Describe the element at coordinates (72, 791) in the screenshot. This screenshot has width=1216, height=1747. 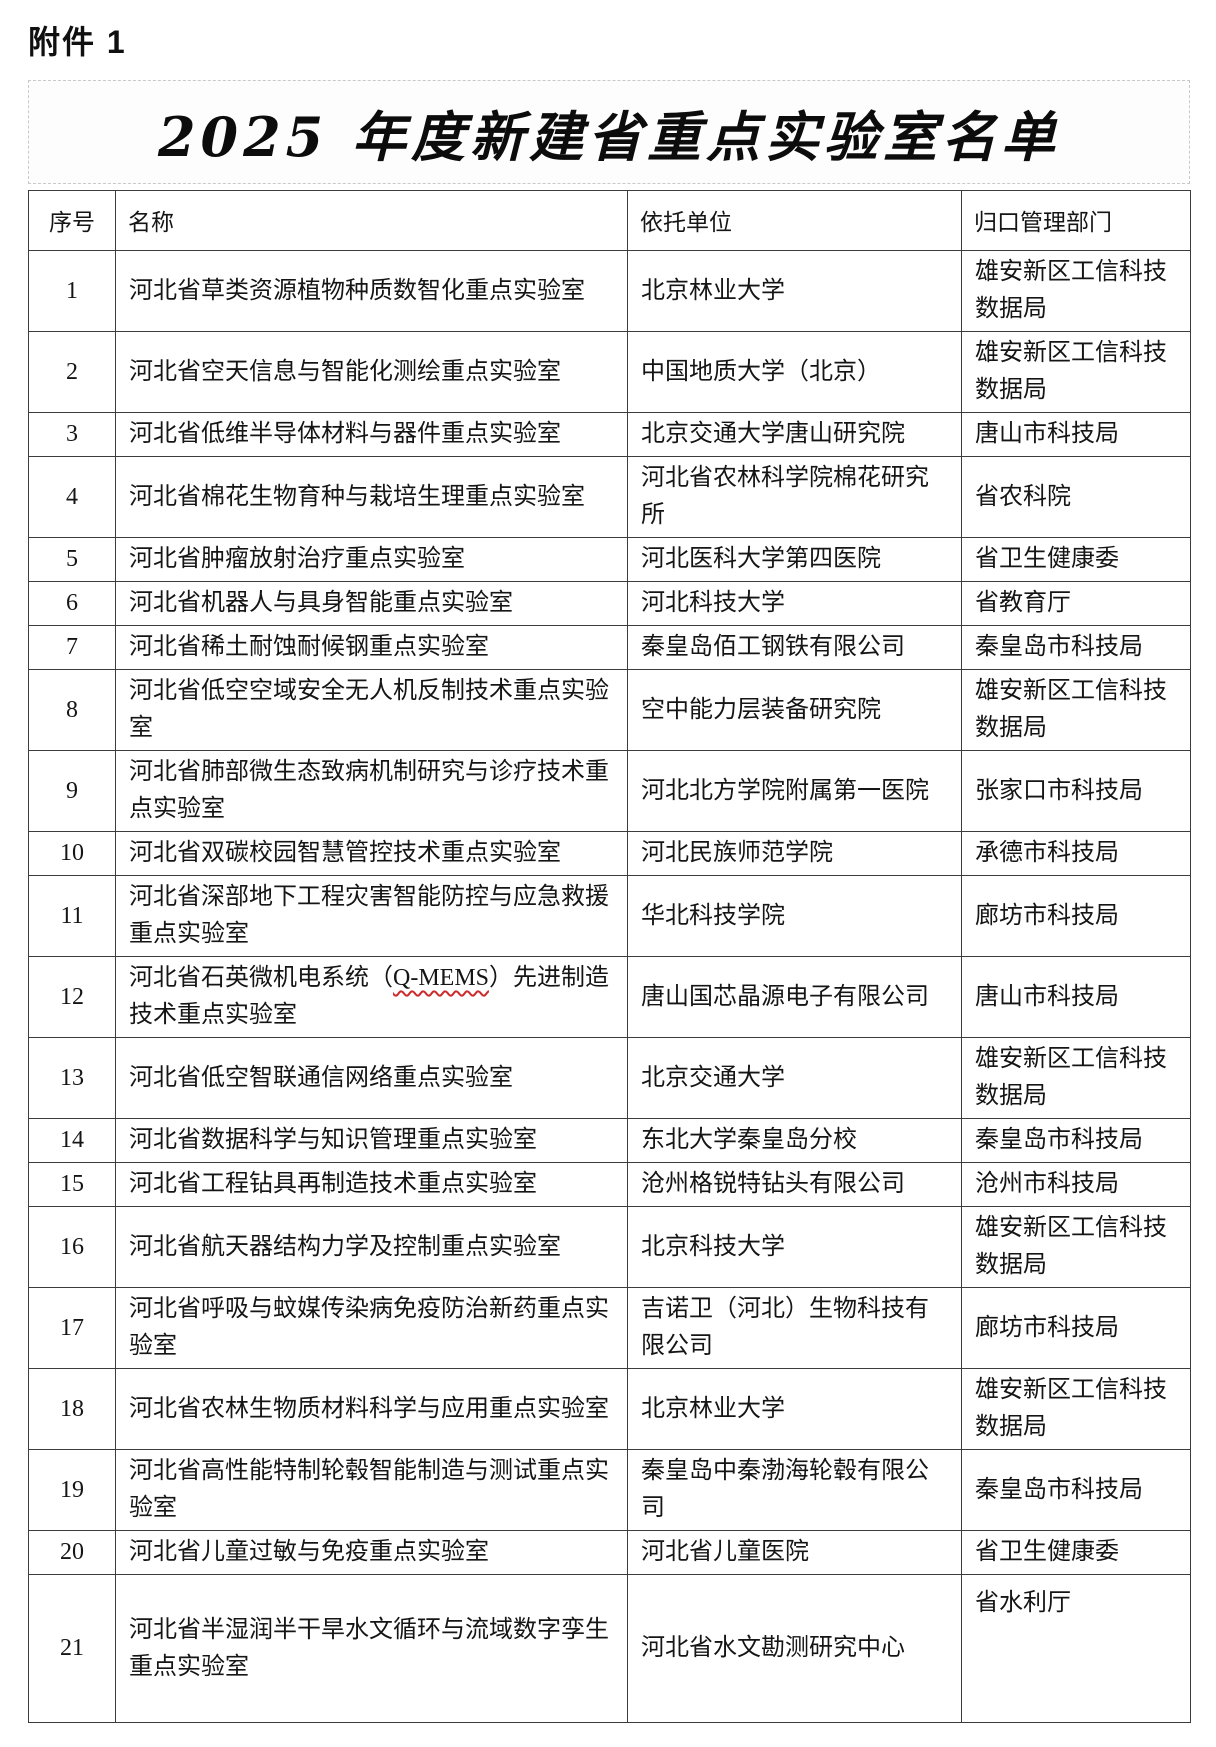
I see `cell-no: 9` at that location.